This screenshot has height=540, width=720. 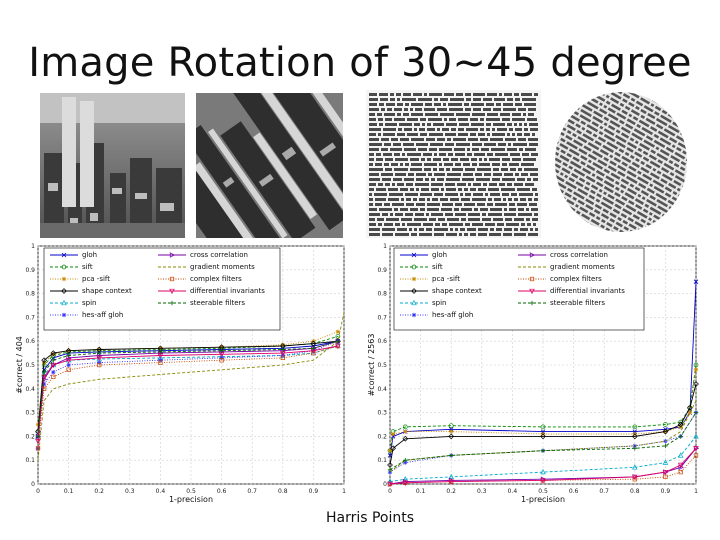 I want to click on y-tick-label: 0.1, so click(x=382, y=460).